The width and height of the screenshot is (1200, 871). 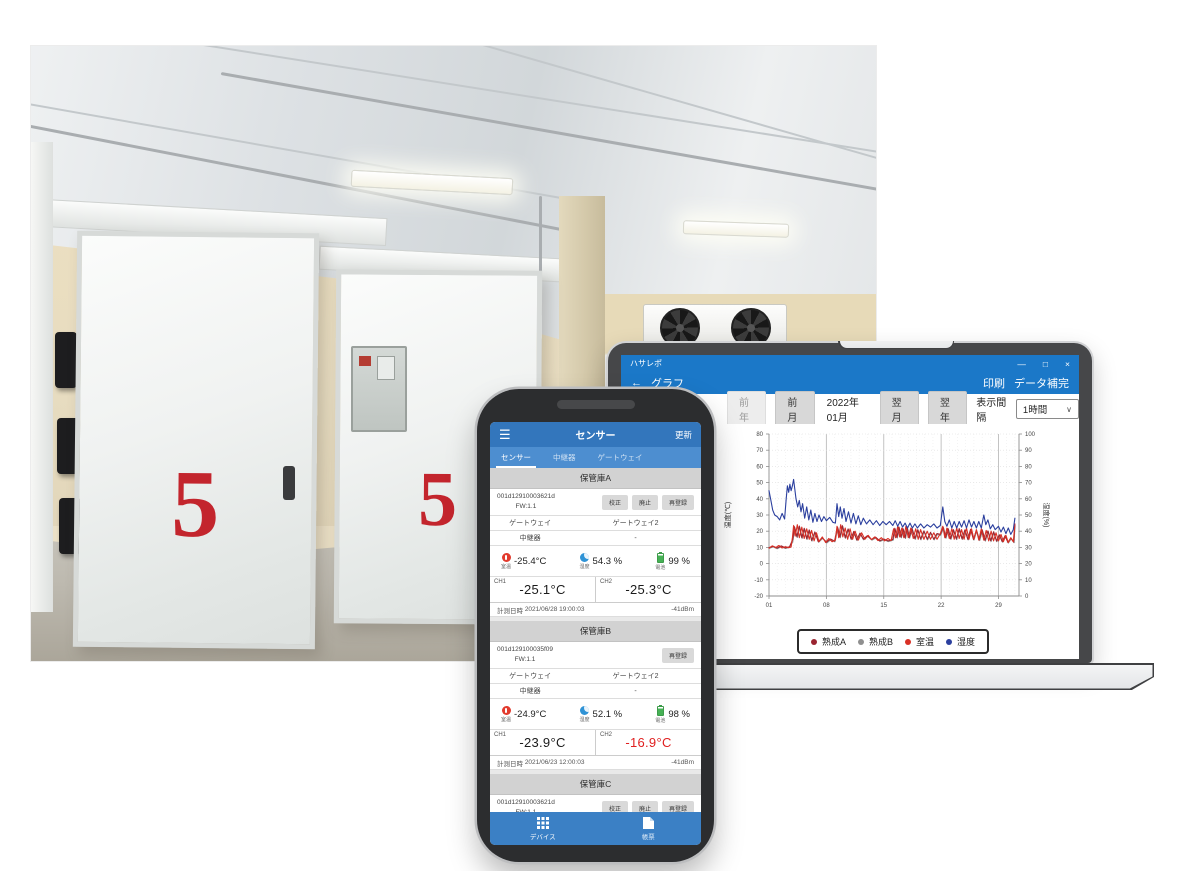 I want to click on sensor-readings: 室温 -25.4°C 湿度 54.3 % 電池 99 %, so click(x=595, y=561).